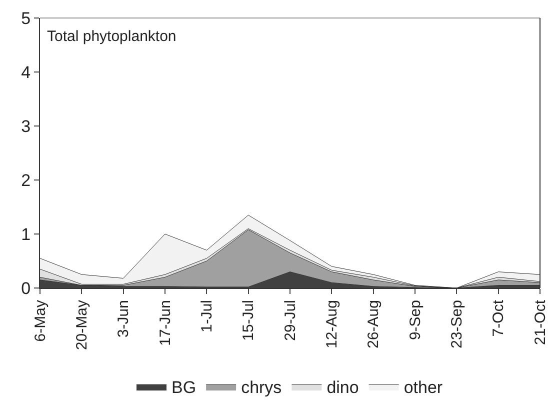 The width and height of the screenshot is (552, 417). Describe the element at coordinates (457, 324) in the screenshot. I see `x-tick-label: 23-Sep` at that location.